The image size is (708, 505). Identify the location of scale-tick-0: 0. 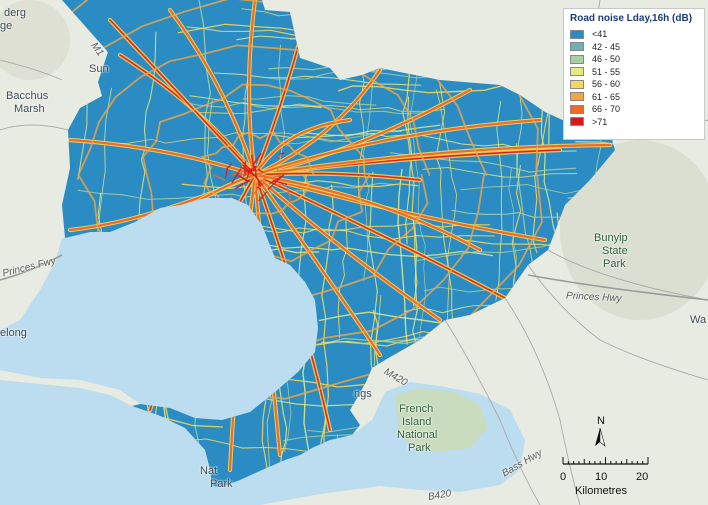
(563, 477).